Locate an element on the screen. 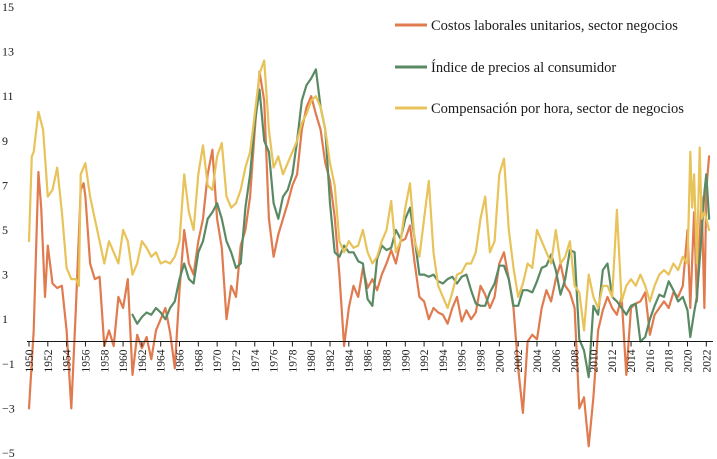  x-tick-label: 1990 is located at coordinates (406, 360).